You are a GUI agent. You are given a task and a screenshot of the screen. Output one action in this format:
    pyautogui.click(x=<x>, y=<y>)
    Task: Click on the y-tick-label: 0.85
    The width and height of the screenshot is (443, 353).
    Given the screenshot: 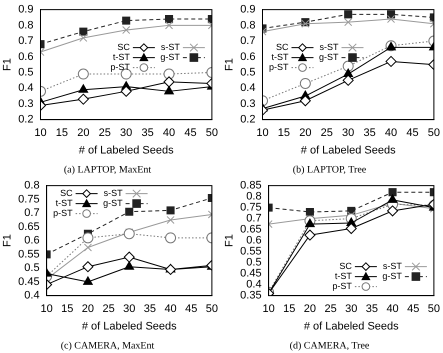 What is the action you would take?
    pyautogui.click(x=251, y=186)
    